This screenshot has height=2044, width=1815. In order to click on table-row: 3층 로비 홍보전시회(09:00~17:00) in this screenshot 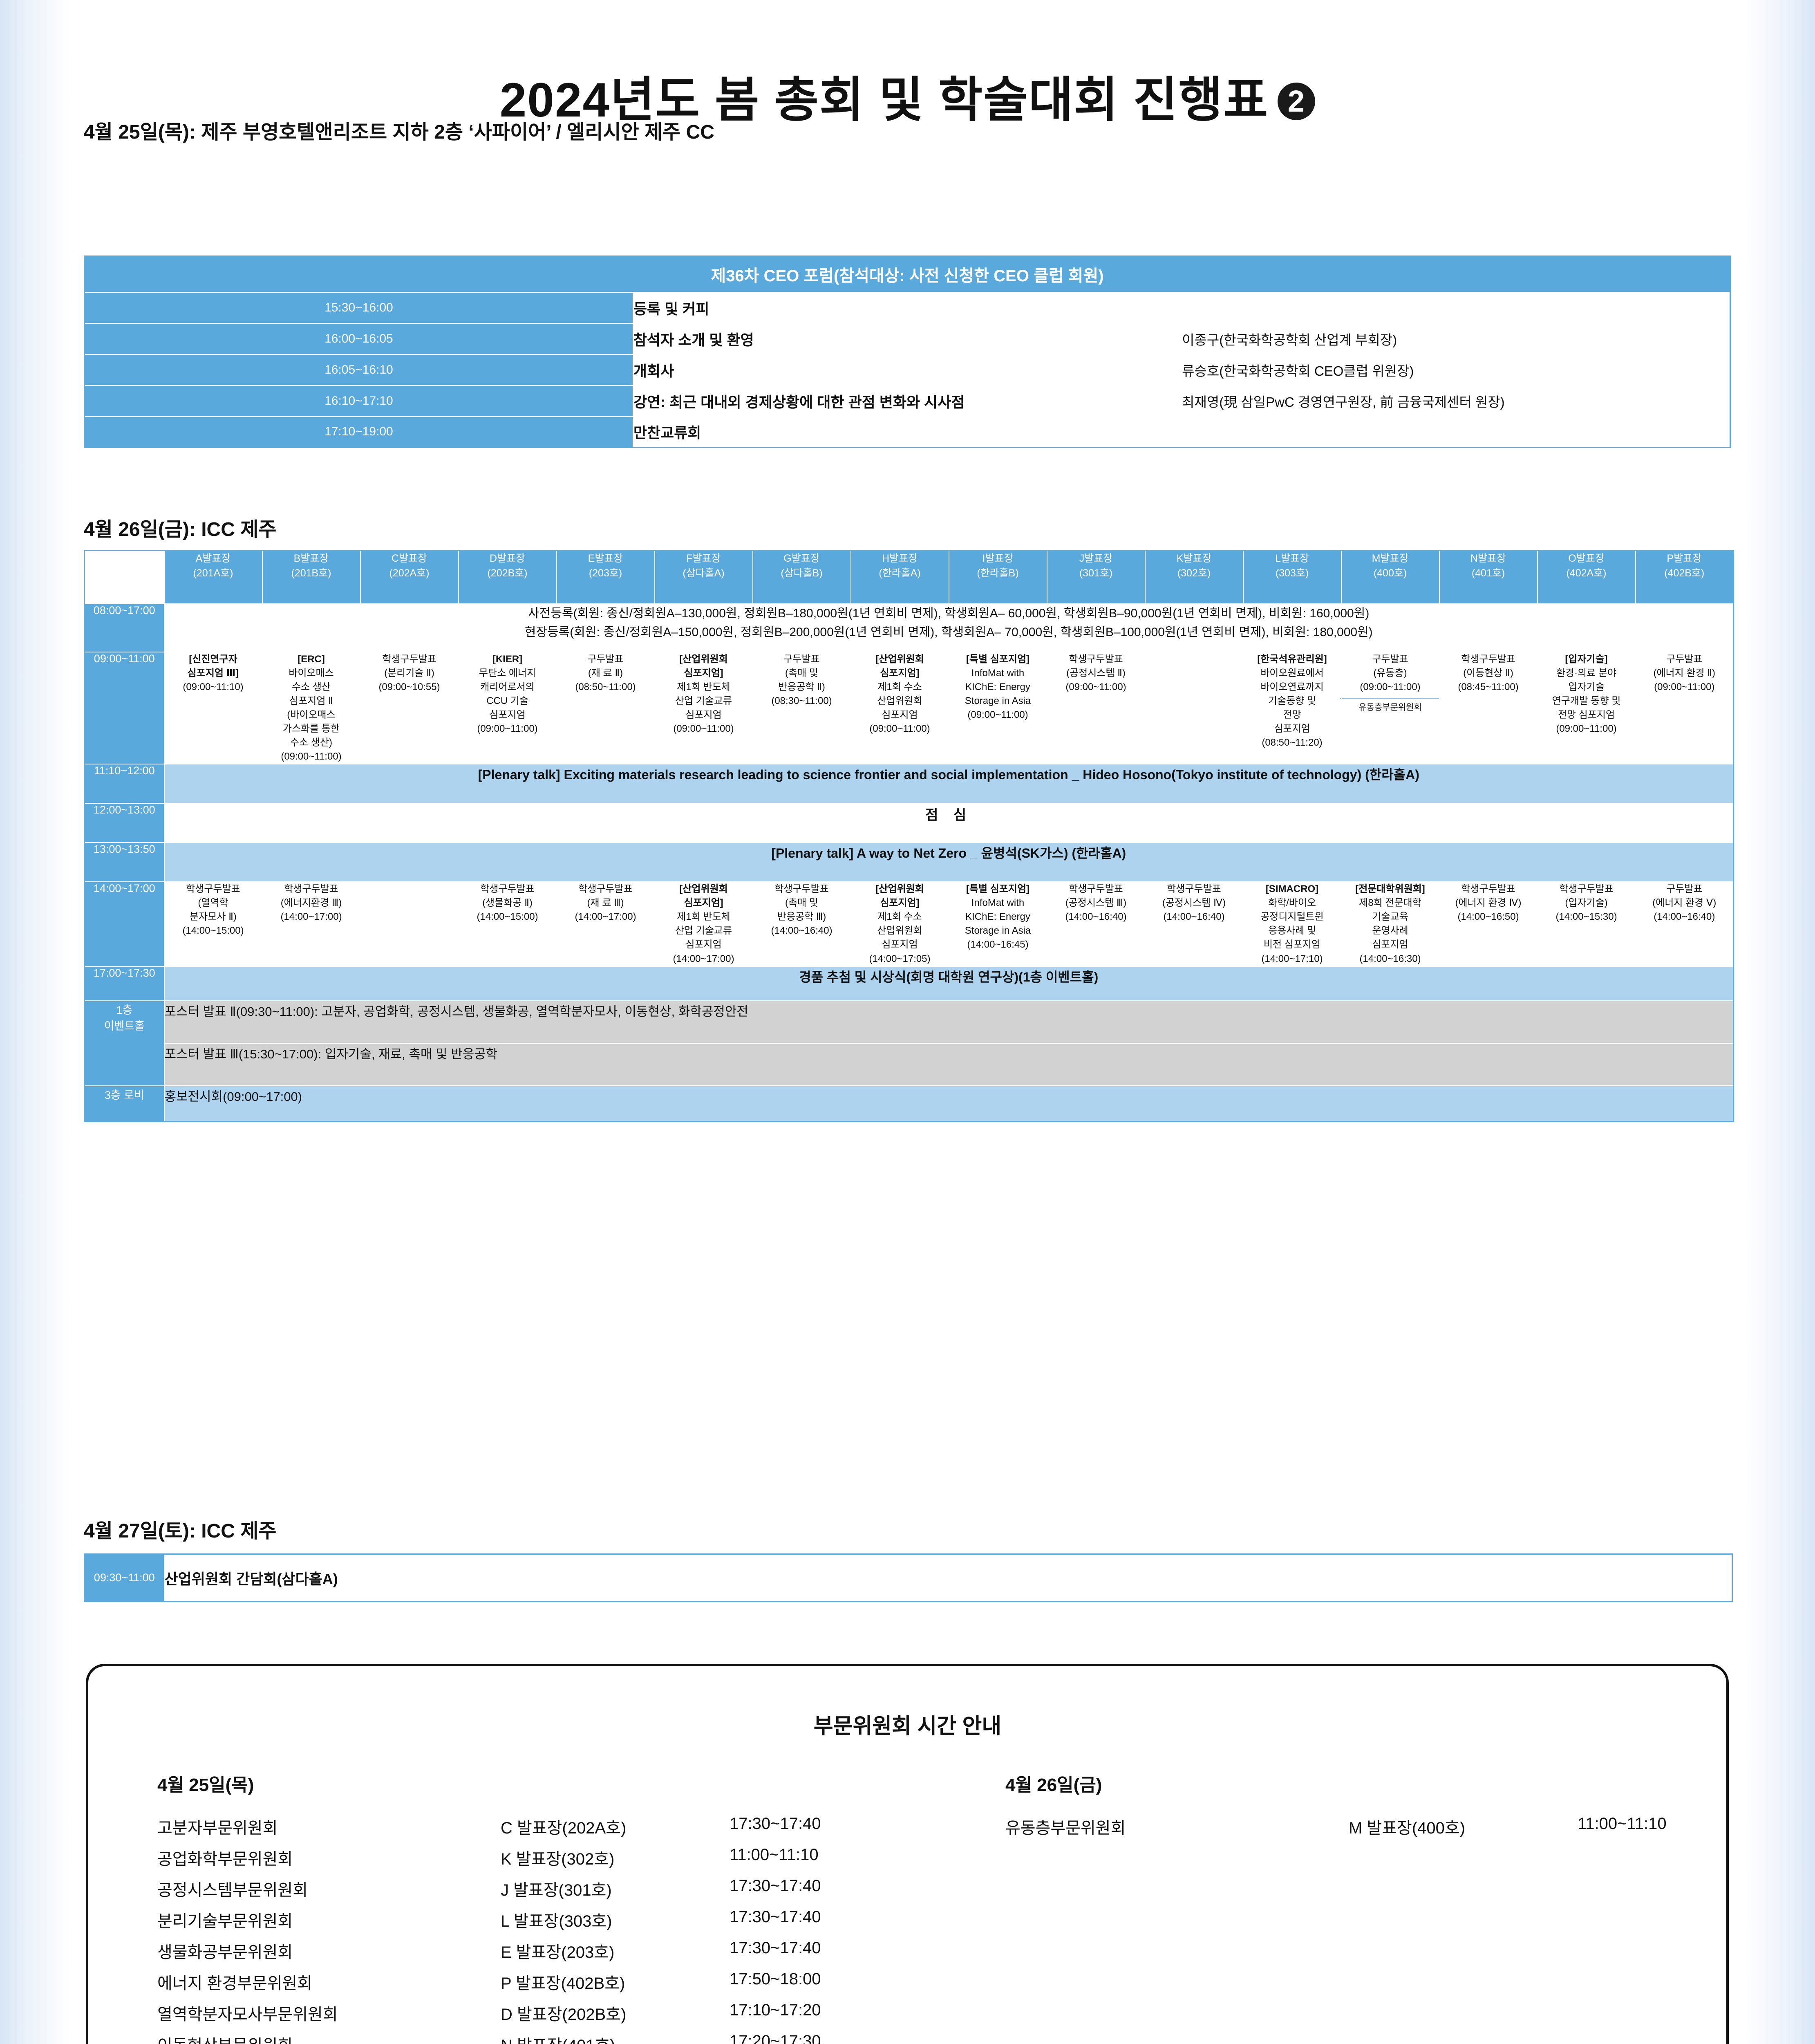, I will do `click(909, 1103)`.